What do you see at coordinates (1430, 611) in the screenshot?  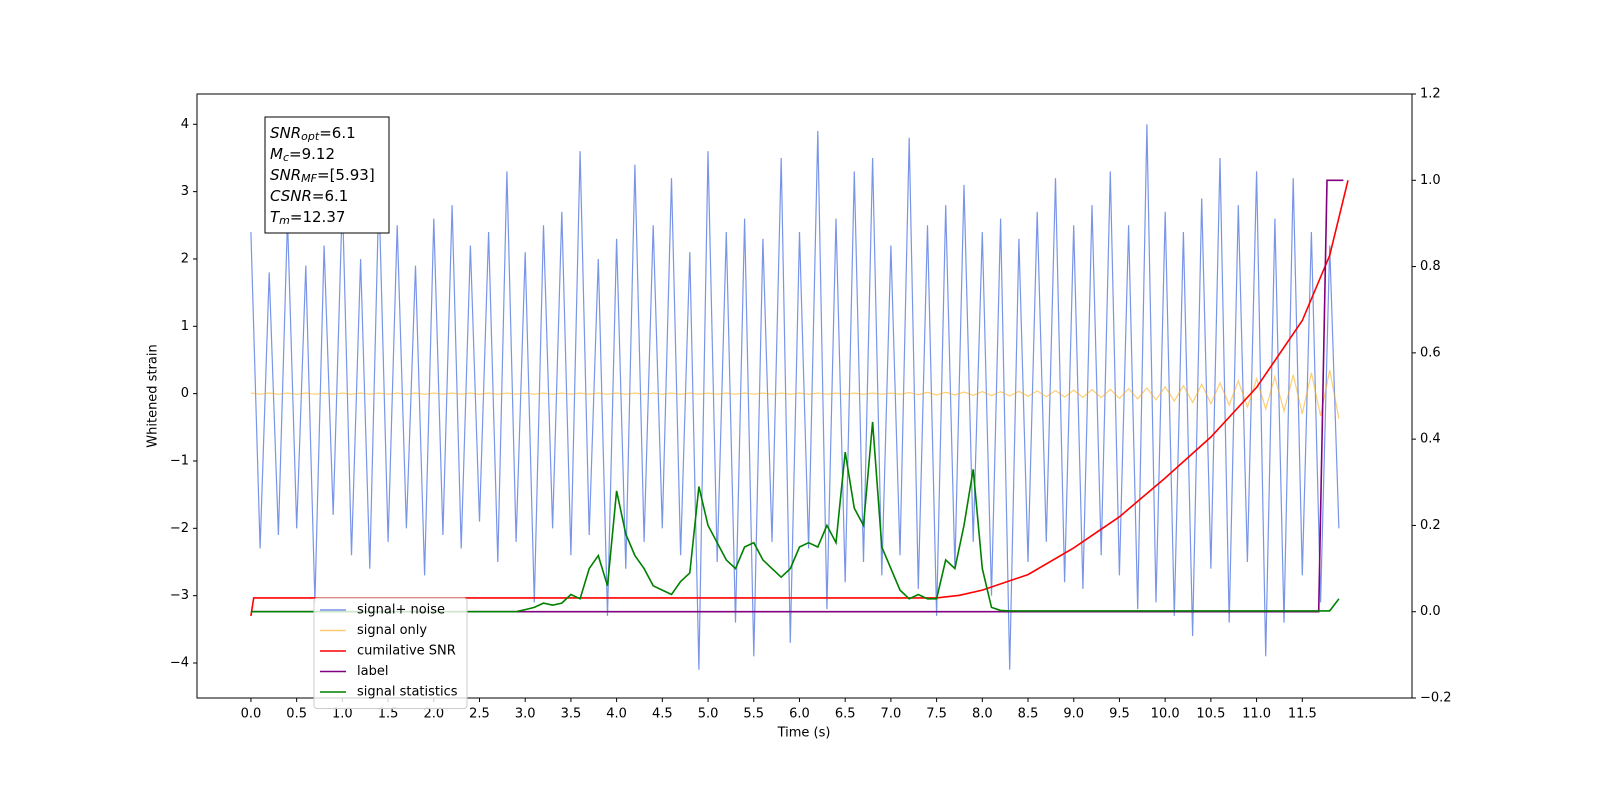 I see `y2-tick-label: 0.0` at bounding box center [1430, 611].